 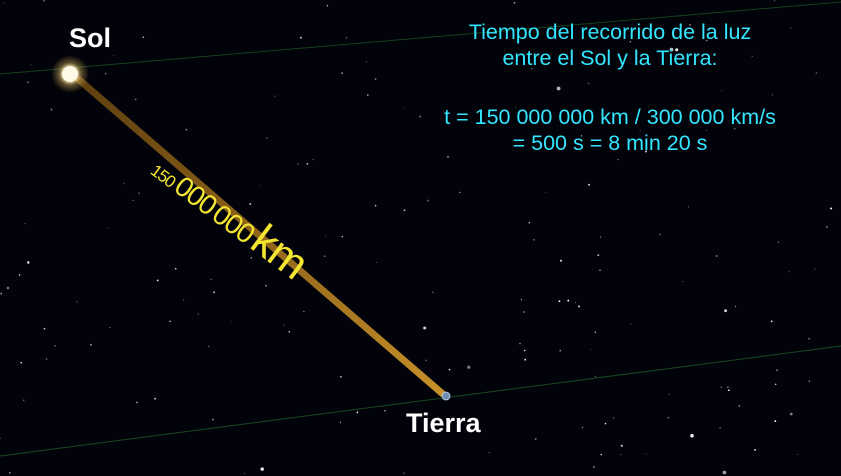 I want to click on info-title-line-1: Tiempo del recorrido de la luz, so click(x=610, y=32).